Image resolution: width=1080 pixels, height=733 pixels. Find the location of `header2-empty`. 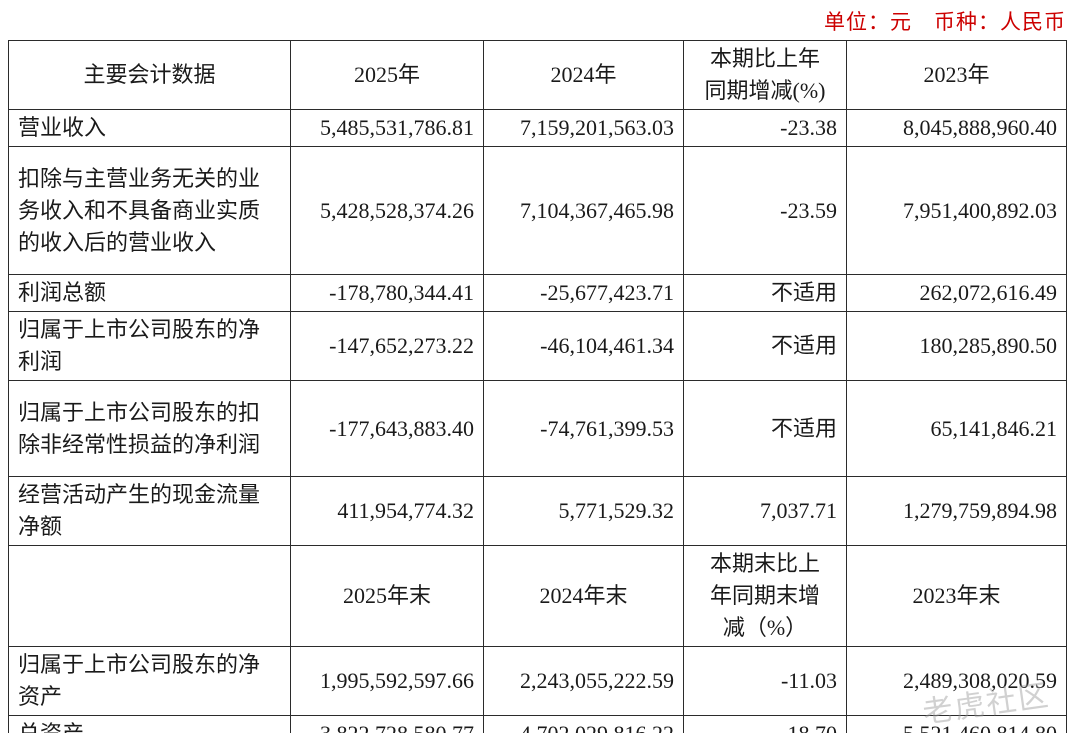

header2-empty is located at coordinates (149, 596).